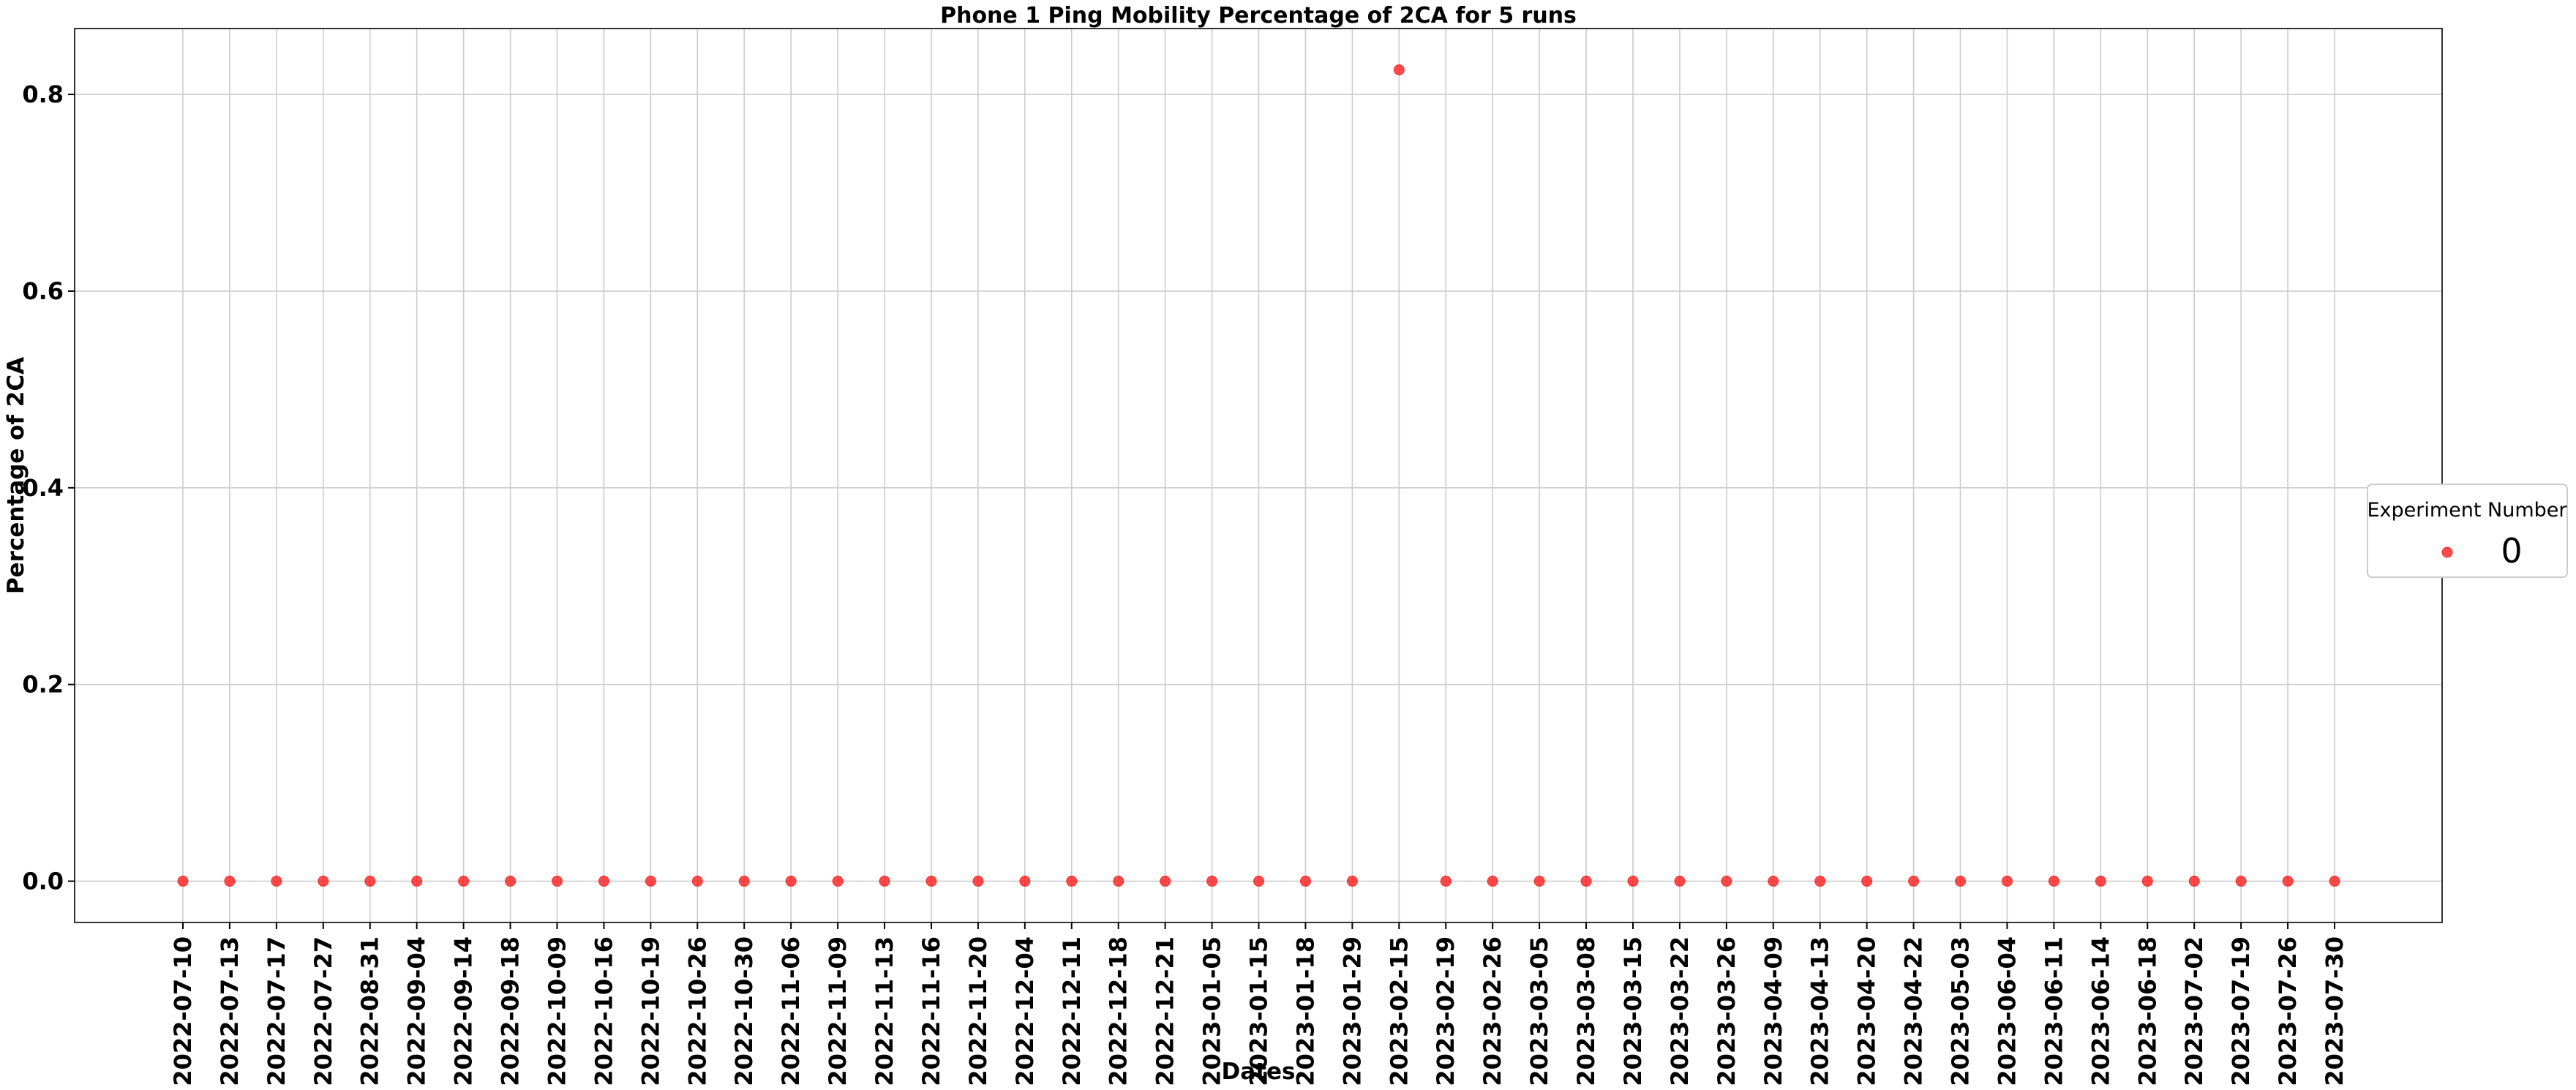  What do you see at coordinates (276, 1011) in the screenshot?
I see `x-tick-label: 2022-07-17` at bounding box center [276, 1011].